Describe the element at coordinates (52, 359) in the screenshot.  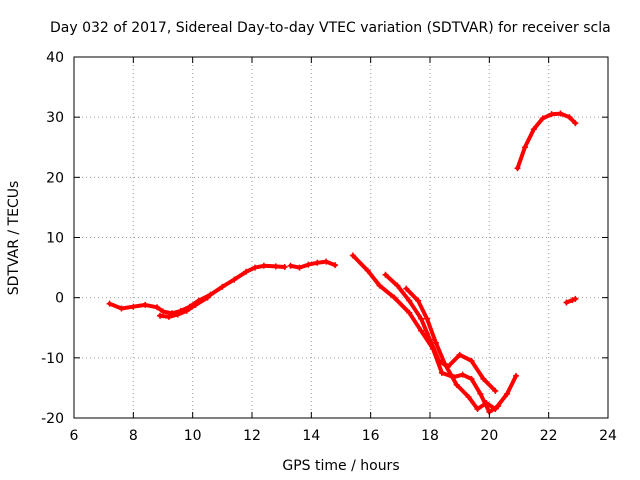
I see `y-tick-label: -10` at that location.